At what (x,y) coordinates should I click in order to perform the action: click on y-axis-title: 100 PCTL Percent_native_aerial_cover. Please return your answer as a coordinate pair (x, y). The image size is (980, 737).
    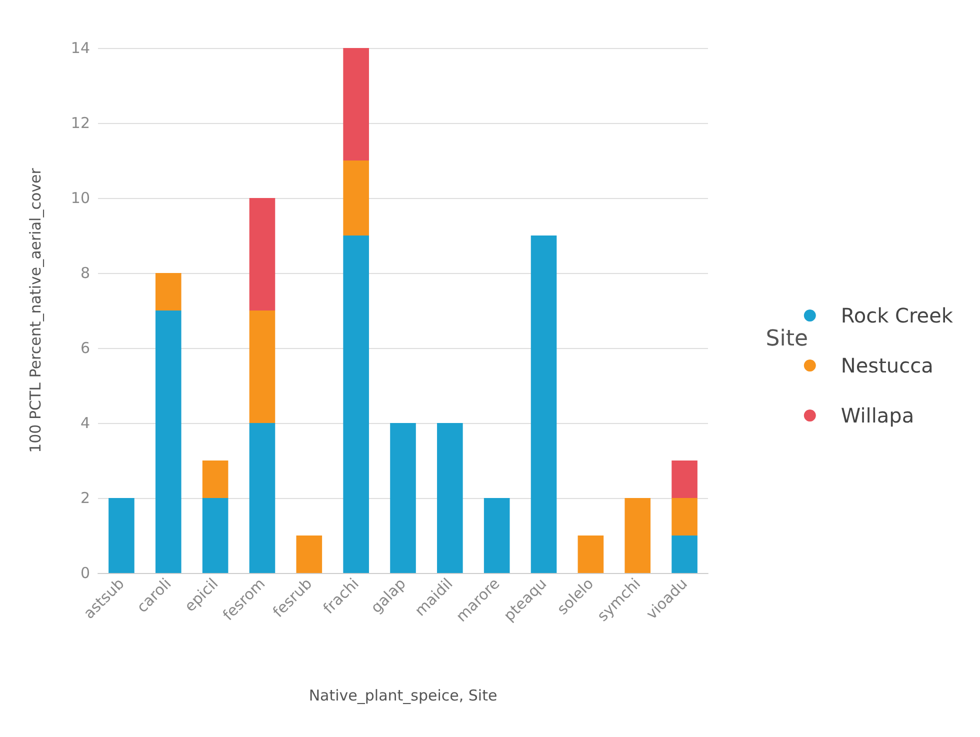
    Looking at the image, I should click on (35, 310).